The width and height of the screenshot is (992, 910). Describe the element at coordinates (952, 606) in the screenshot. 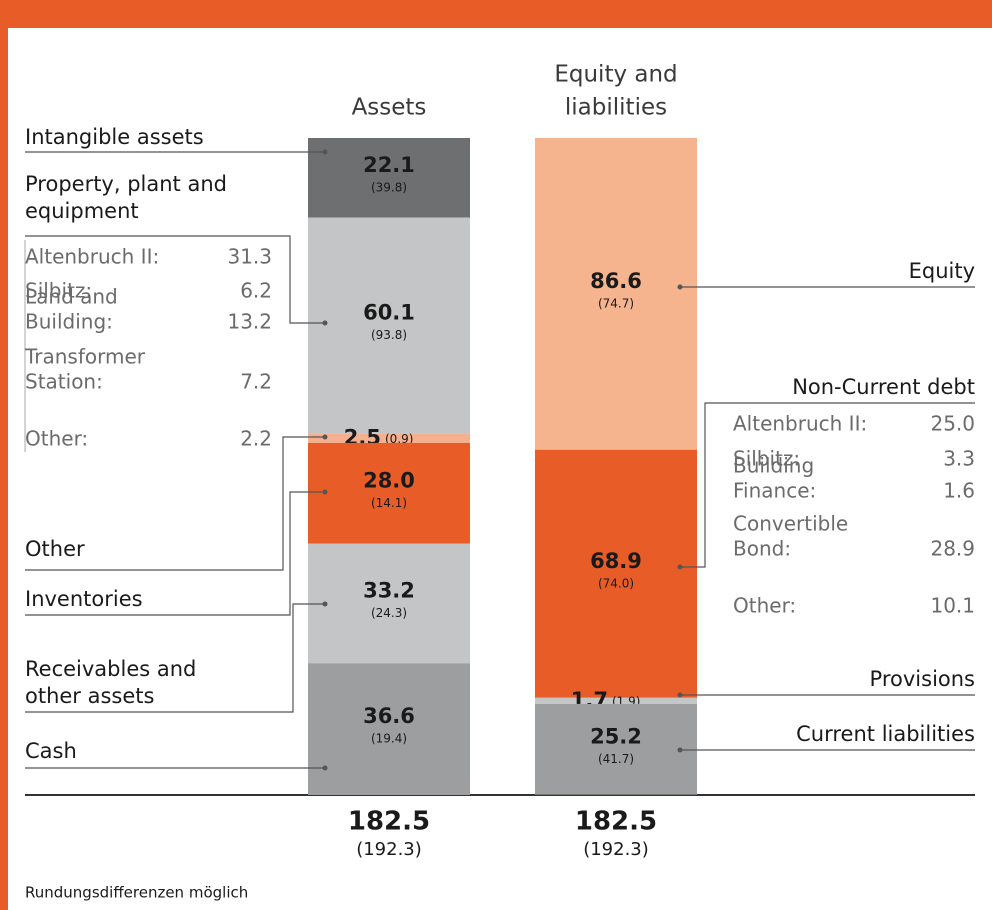

I see `breakdown-value: 10.1` at that location.